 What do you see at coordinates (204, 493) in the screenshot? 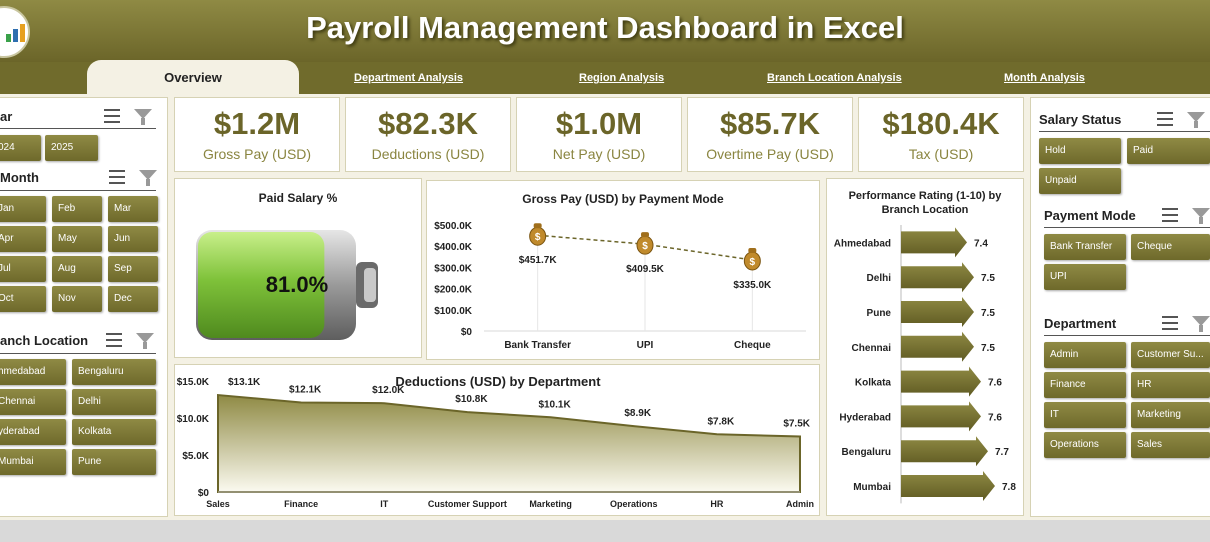
I see `y-tick-label: $0` at bounding box center [204, 493].